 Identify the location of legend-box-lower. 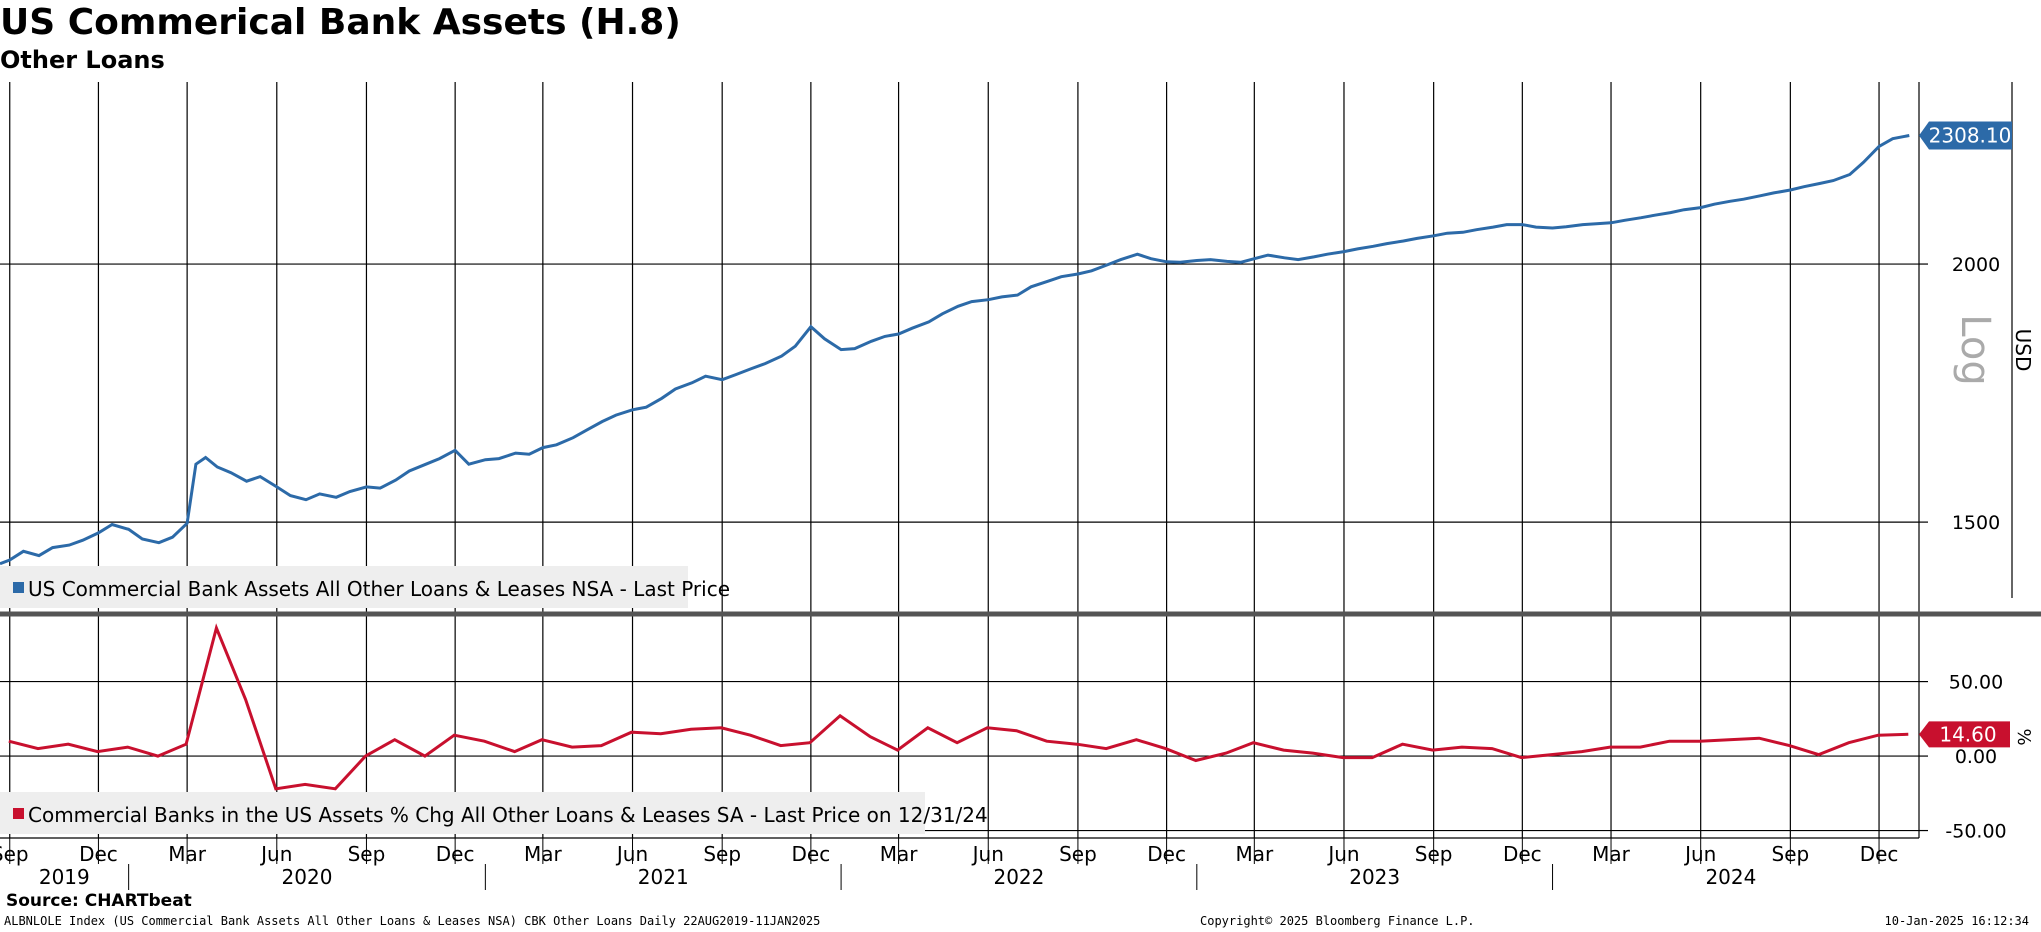
(462, 813).